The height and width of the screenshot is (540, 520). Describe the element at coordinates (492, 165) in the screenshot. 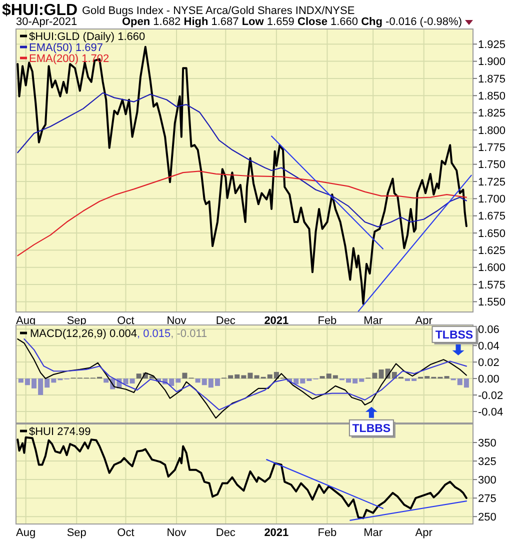

I see `y-tick-label: 1.750` at that location.